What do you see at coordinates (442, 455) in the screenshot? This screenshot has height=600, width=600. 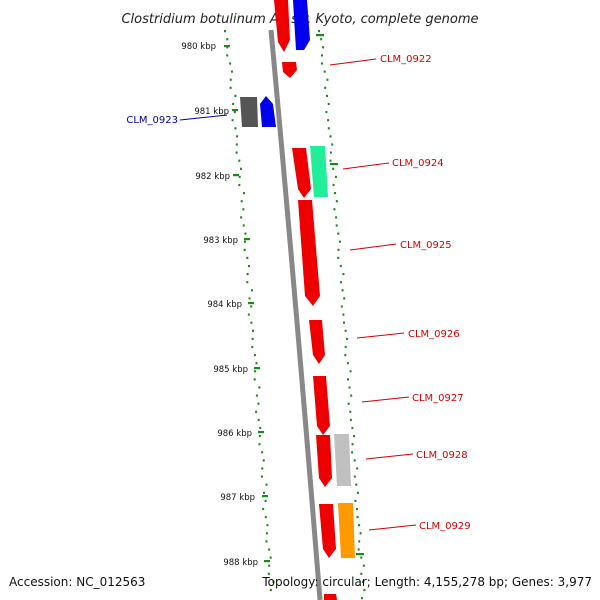 I see `gene-label-clm0928: CLM_0928` at bounding box center [442, 455].